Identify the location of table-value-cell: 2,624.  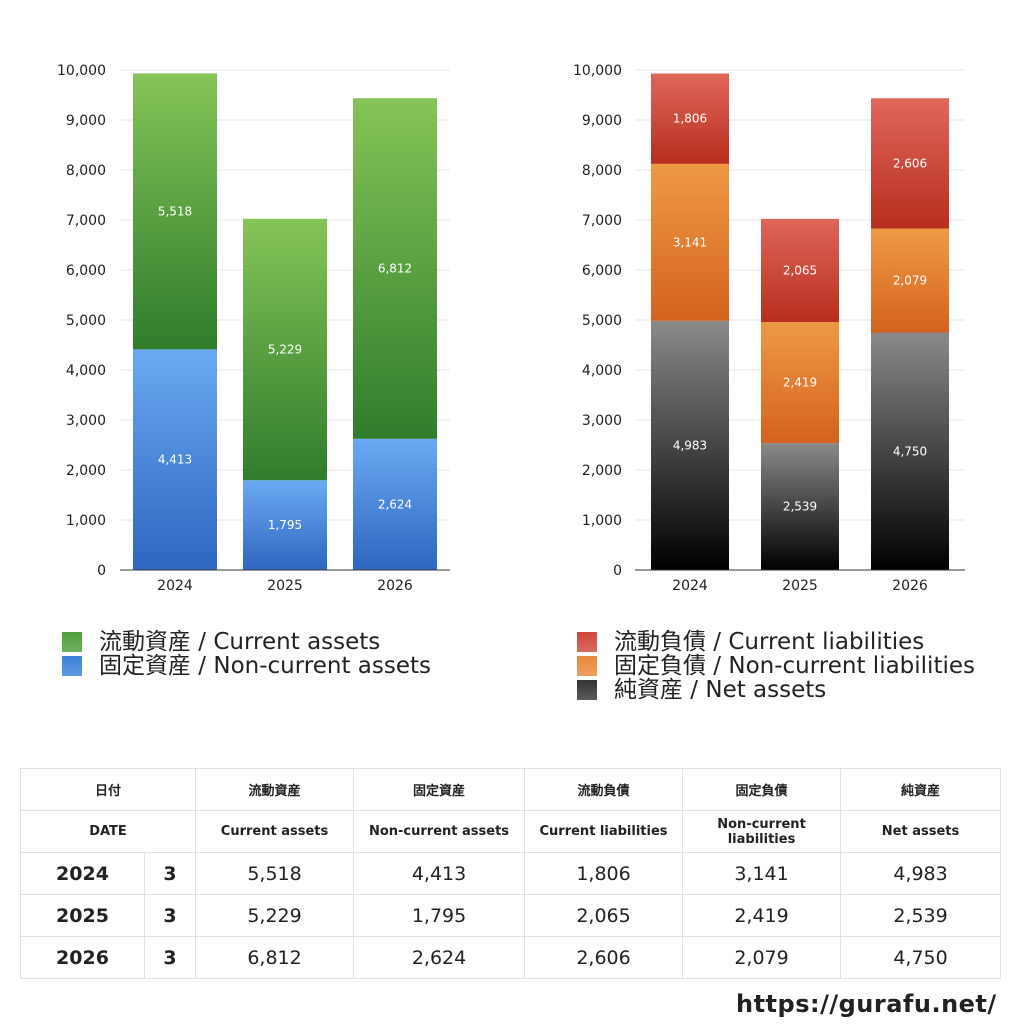
(439, 957).